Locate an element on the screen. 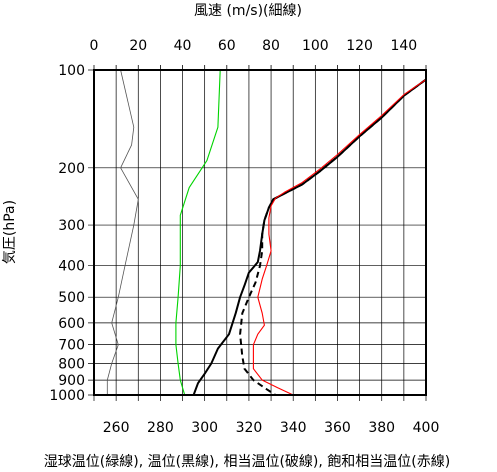  top-tick-label: 0 is located at coordinates (94, 46).